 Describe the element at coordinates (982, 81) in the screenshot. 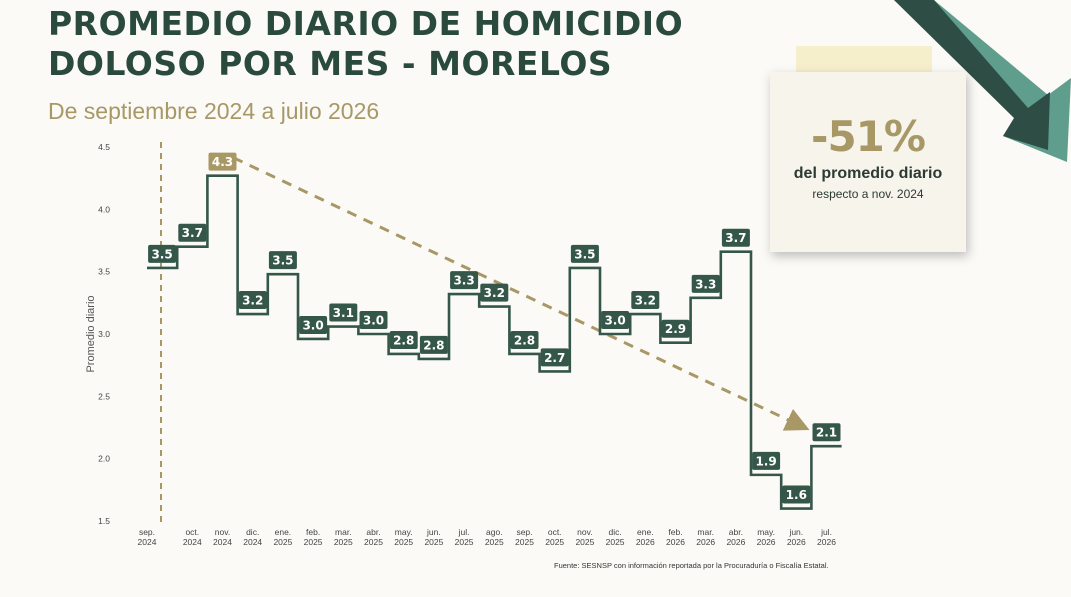

I see `decorative-arrow-icon` at that location.